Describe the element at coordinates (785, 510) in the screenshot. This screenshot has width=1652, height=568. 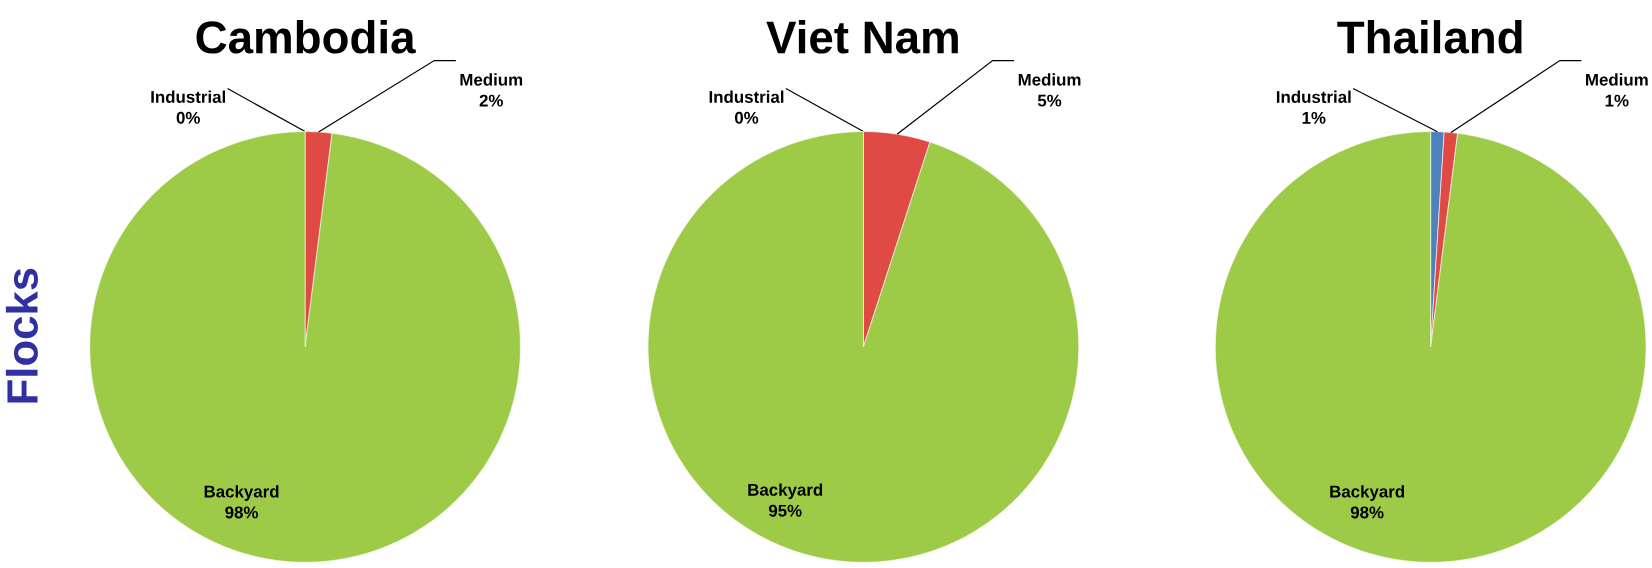
I see `data-label: 95%` at that location.